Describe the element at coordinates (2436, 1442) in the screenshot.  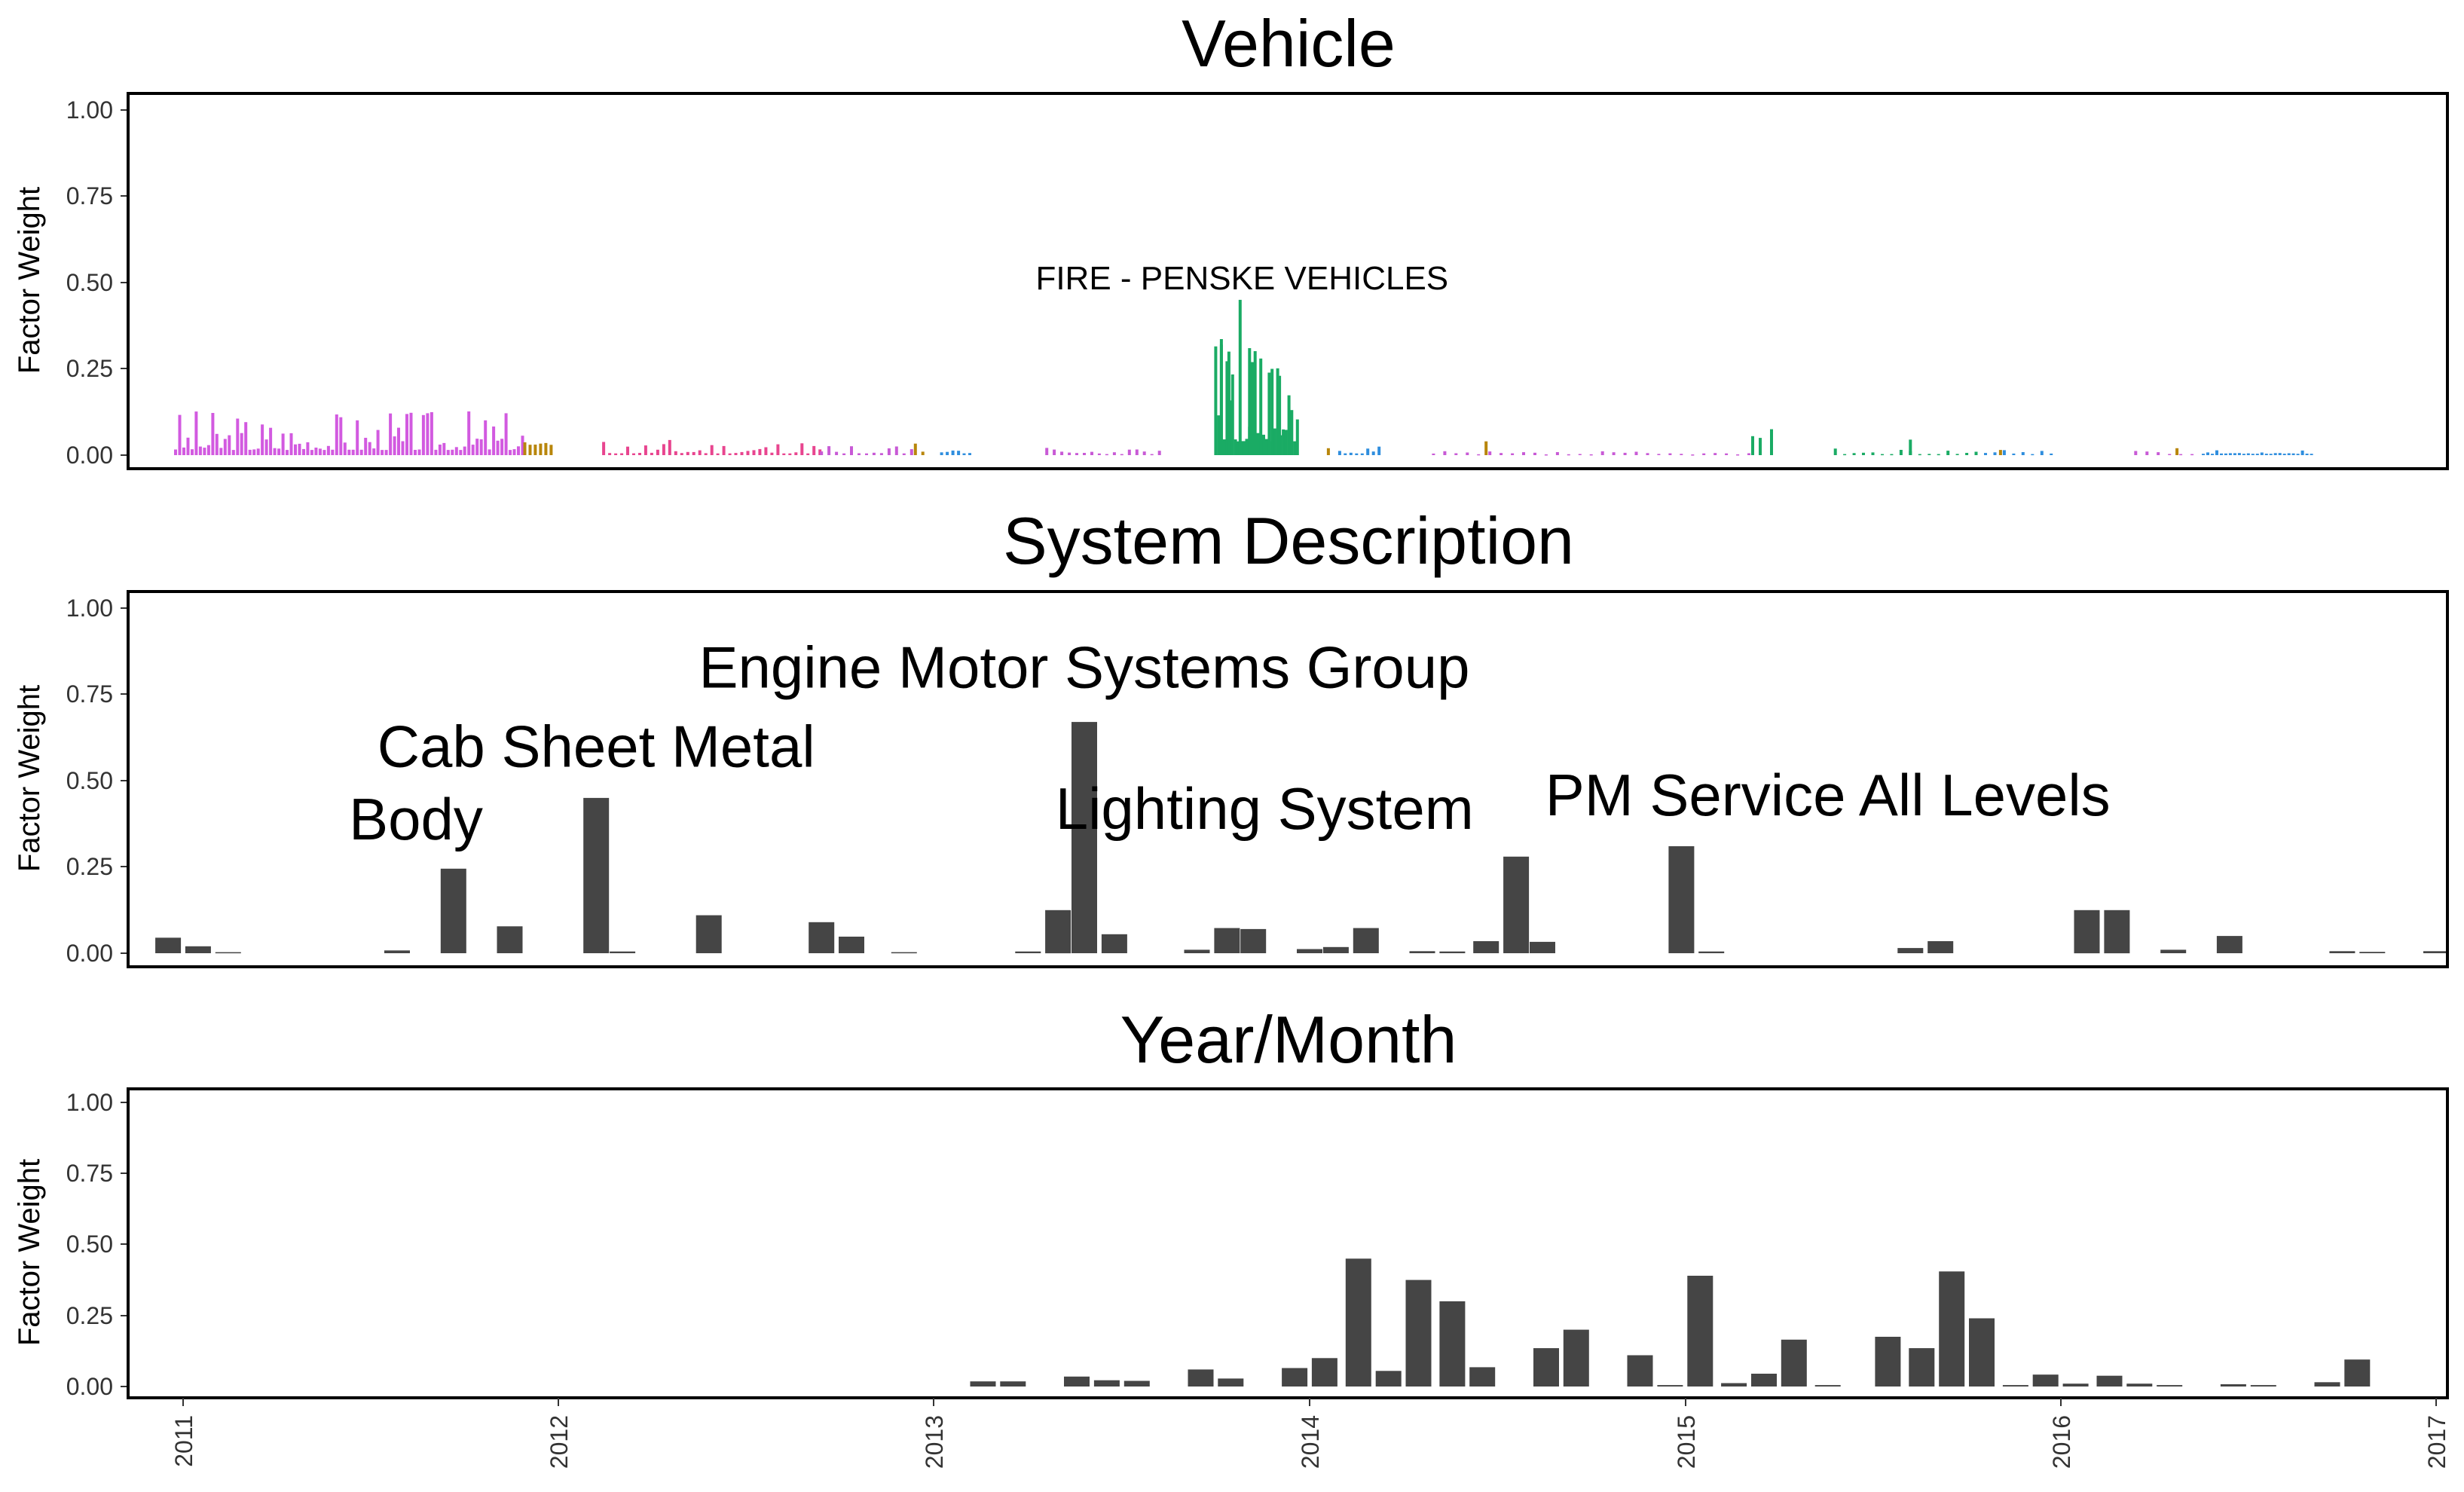
I see `xtick-2017: 2017` at that location.